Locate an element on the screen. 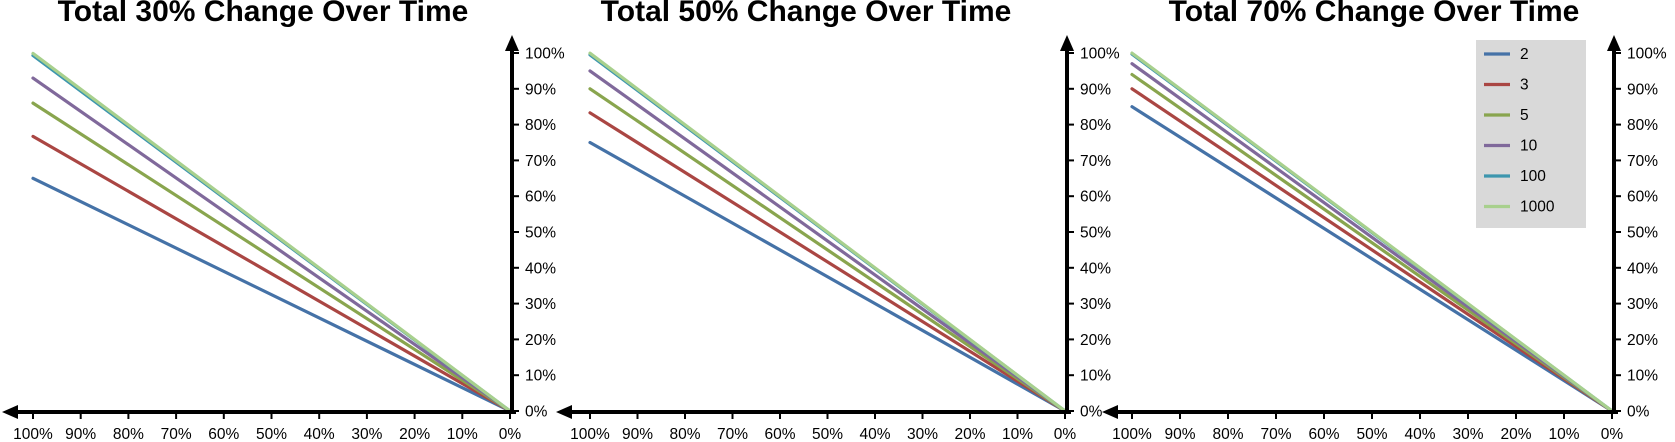 This screenshot has height=442, width=1675. legend-label-2: 2 is located at coordinates (1524, 54).